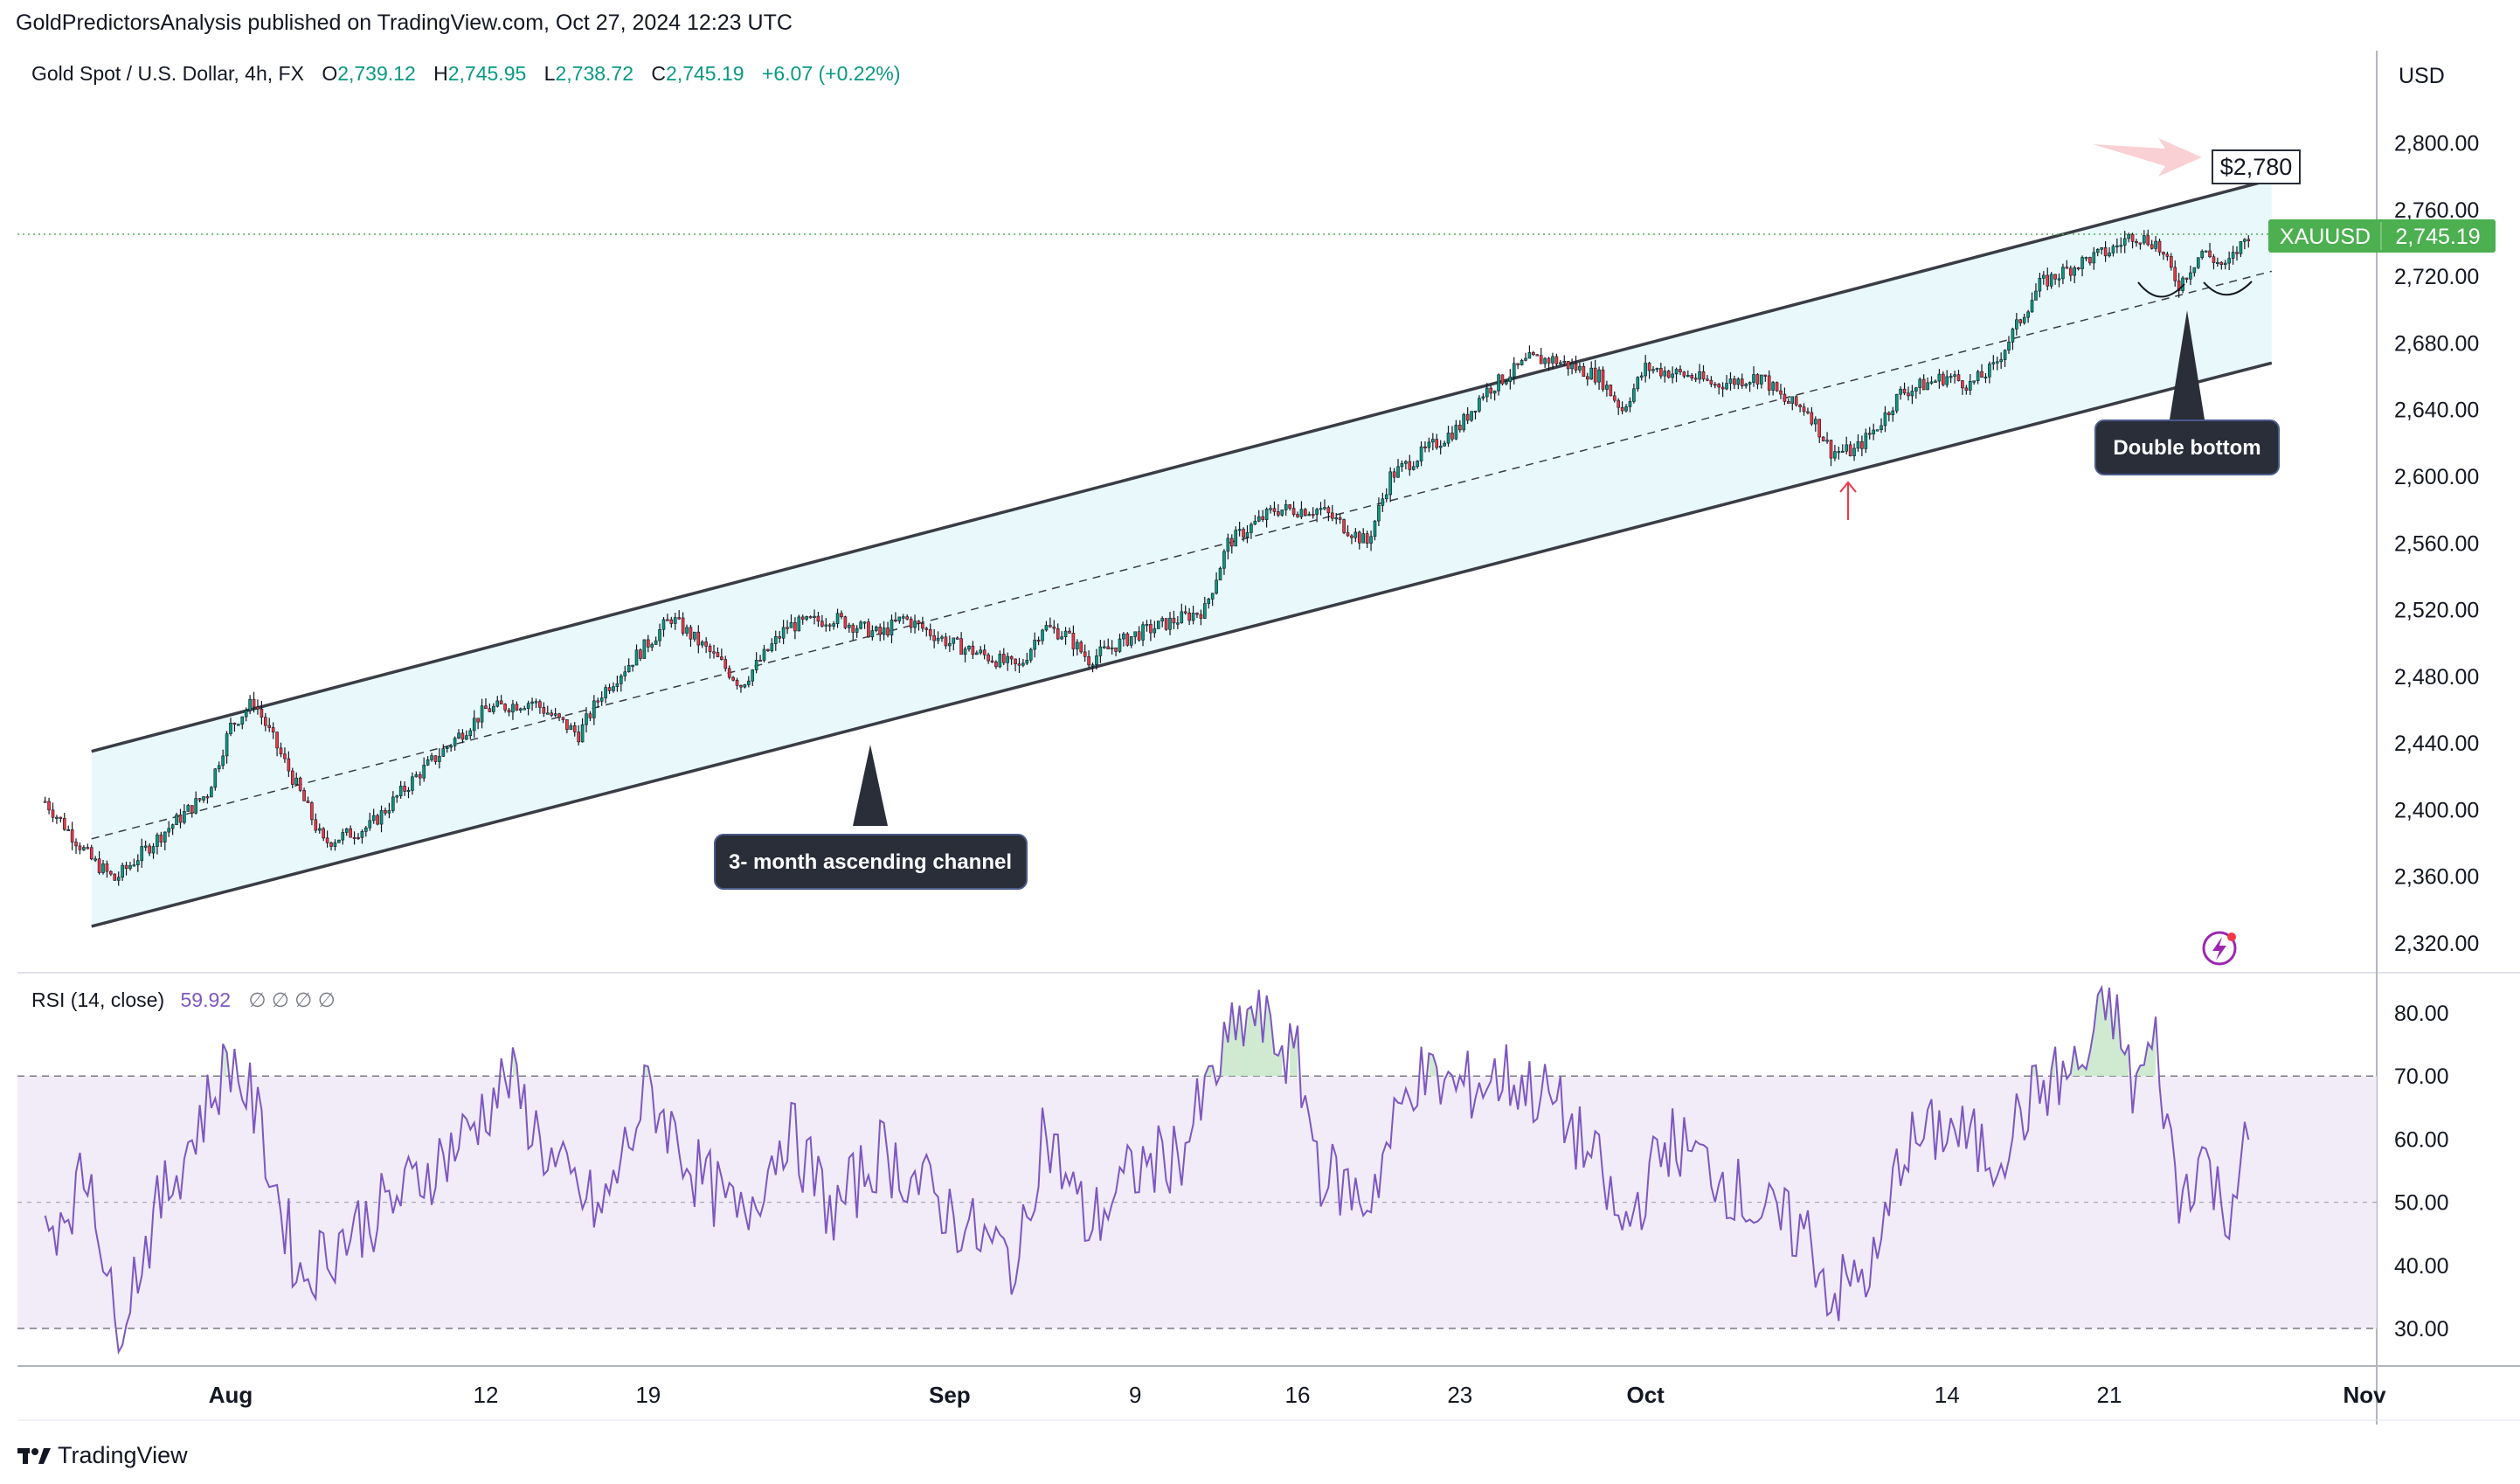  What do you see at coordinates (102, 1455) in the screenshot?
I see `tradingview-logo: TradingView` at bounding box center [102, 1455].